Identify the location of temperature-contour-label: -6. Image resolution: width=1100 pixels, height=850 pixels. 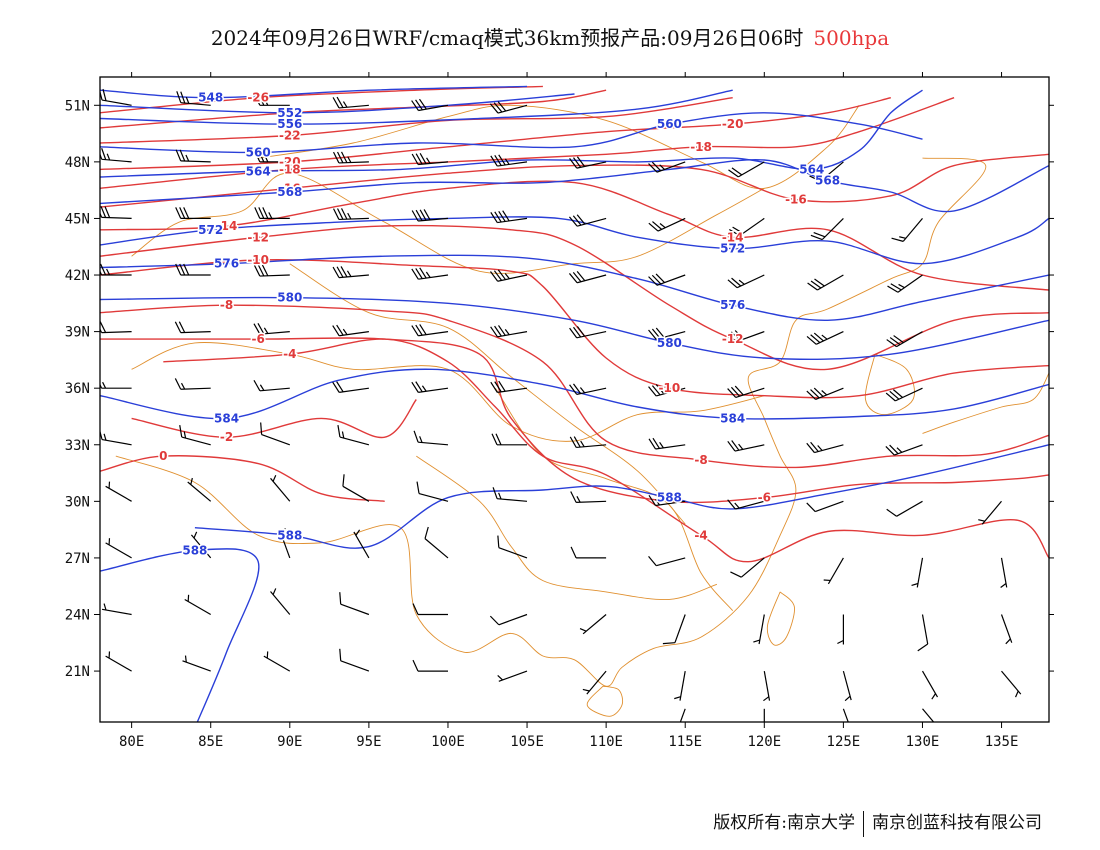
(764, 498).